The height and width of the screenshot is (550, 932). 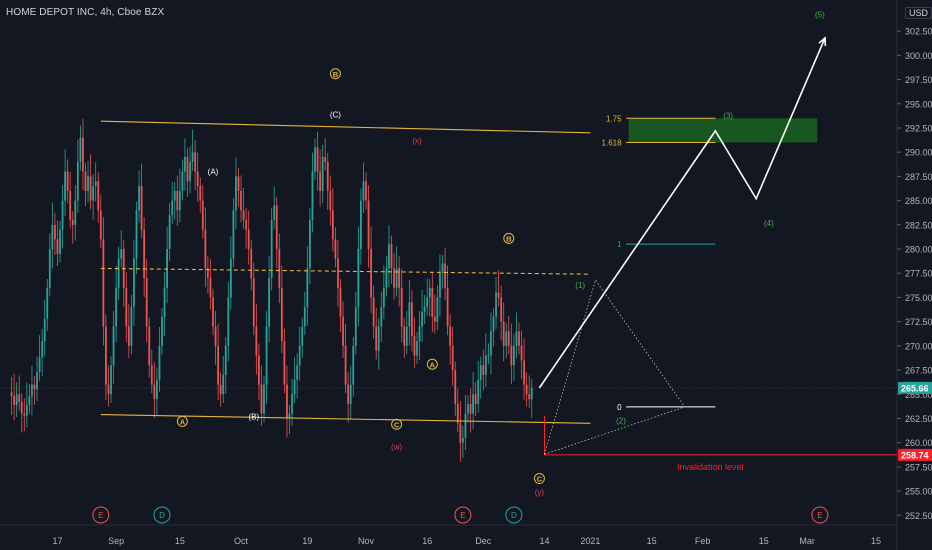 What do you see at coordinates (345, 271) in the screenshot?
I see `channel-line-mid` at bounding box center [345, 271].